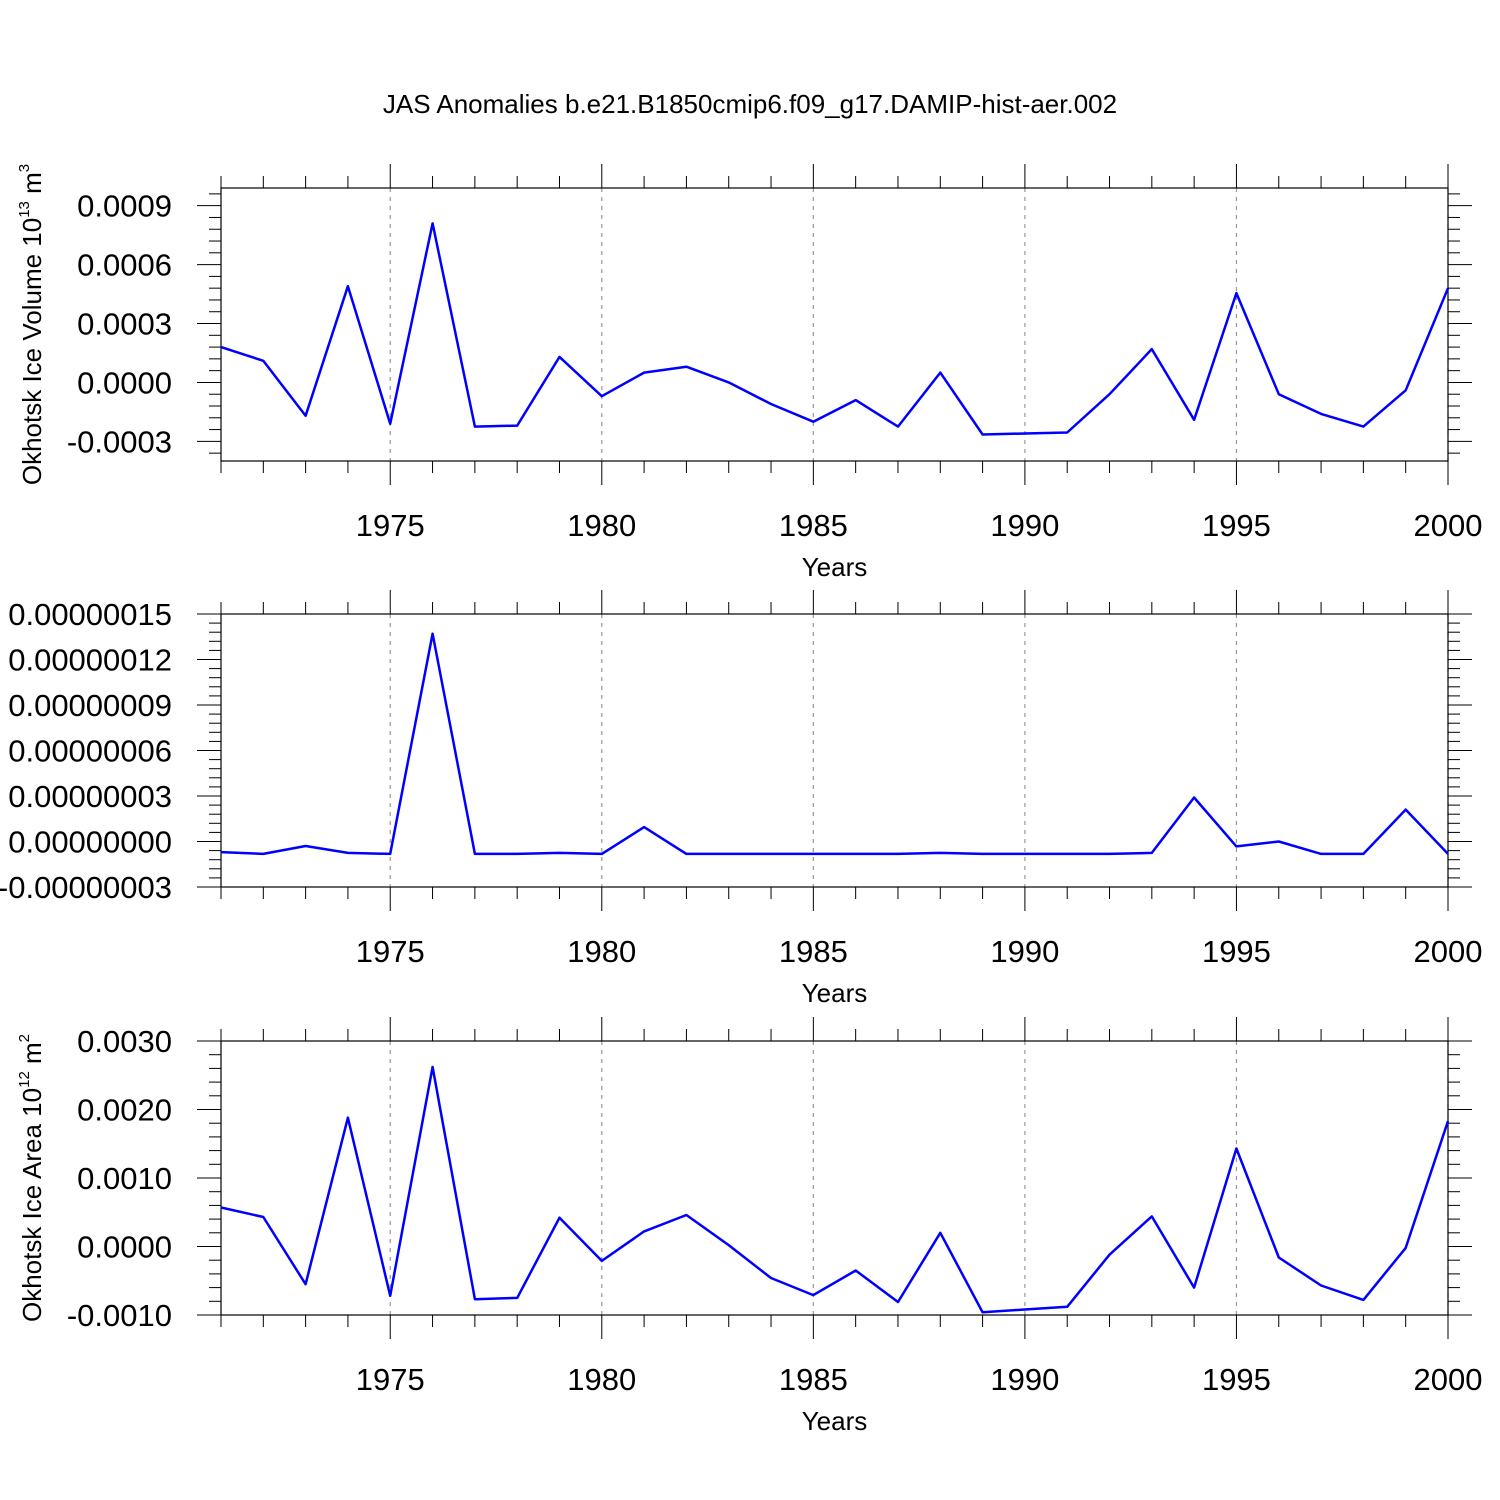  What do you see at coordinates (90, 660) in the screenshot?
I see `y-tick-label: 0.00000012` at bounding box center [90, 660].